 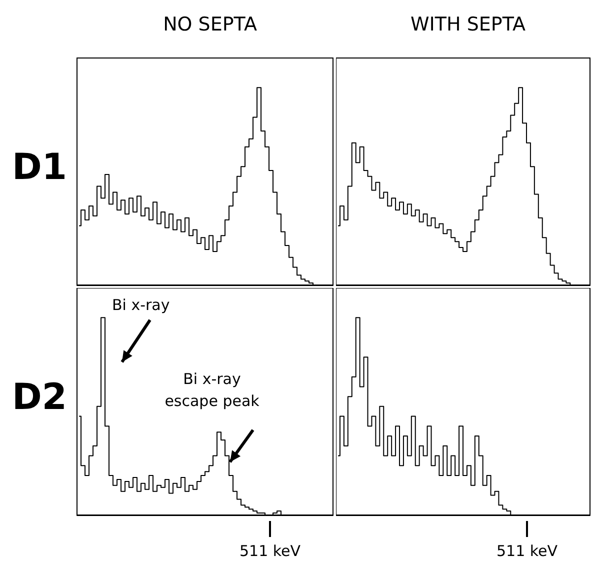 I want to click on y-axis-title: D2, so click(x=39, y=397).